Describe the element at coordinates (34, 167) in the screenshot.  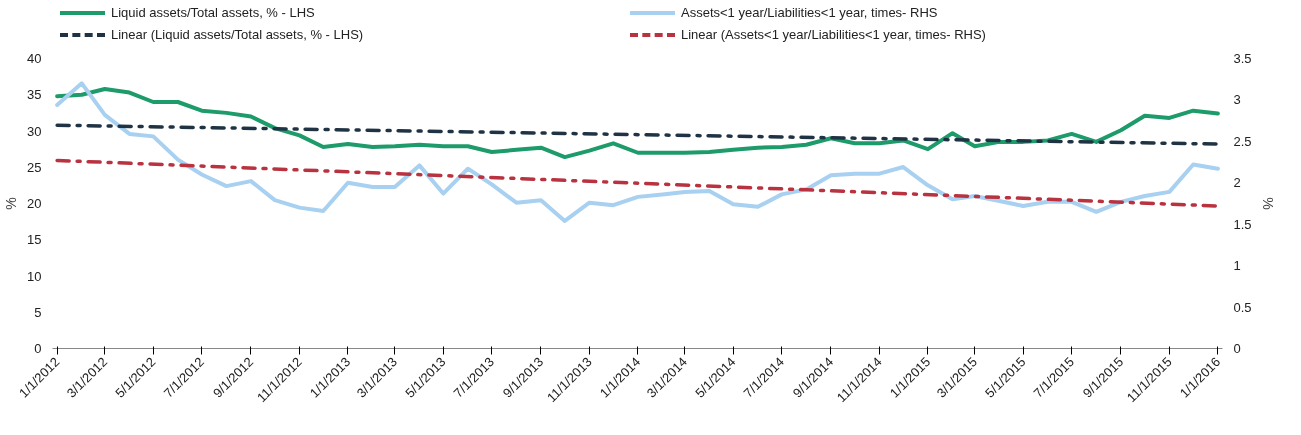
I see `y-tick-label: 25` at that location.